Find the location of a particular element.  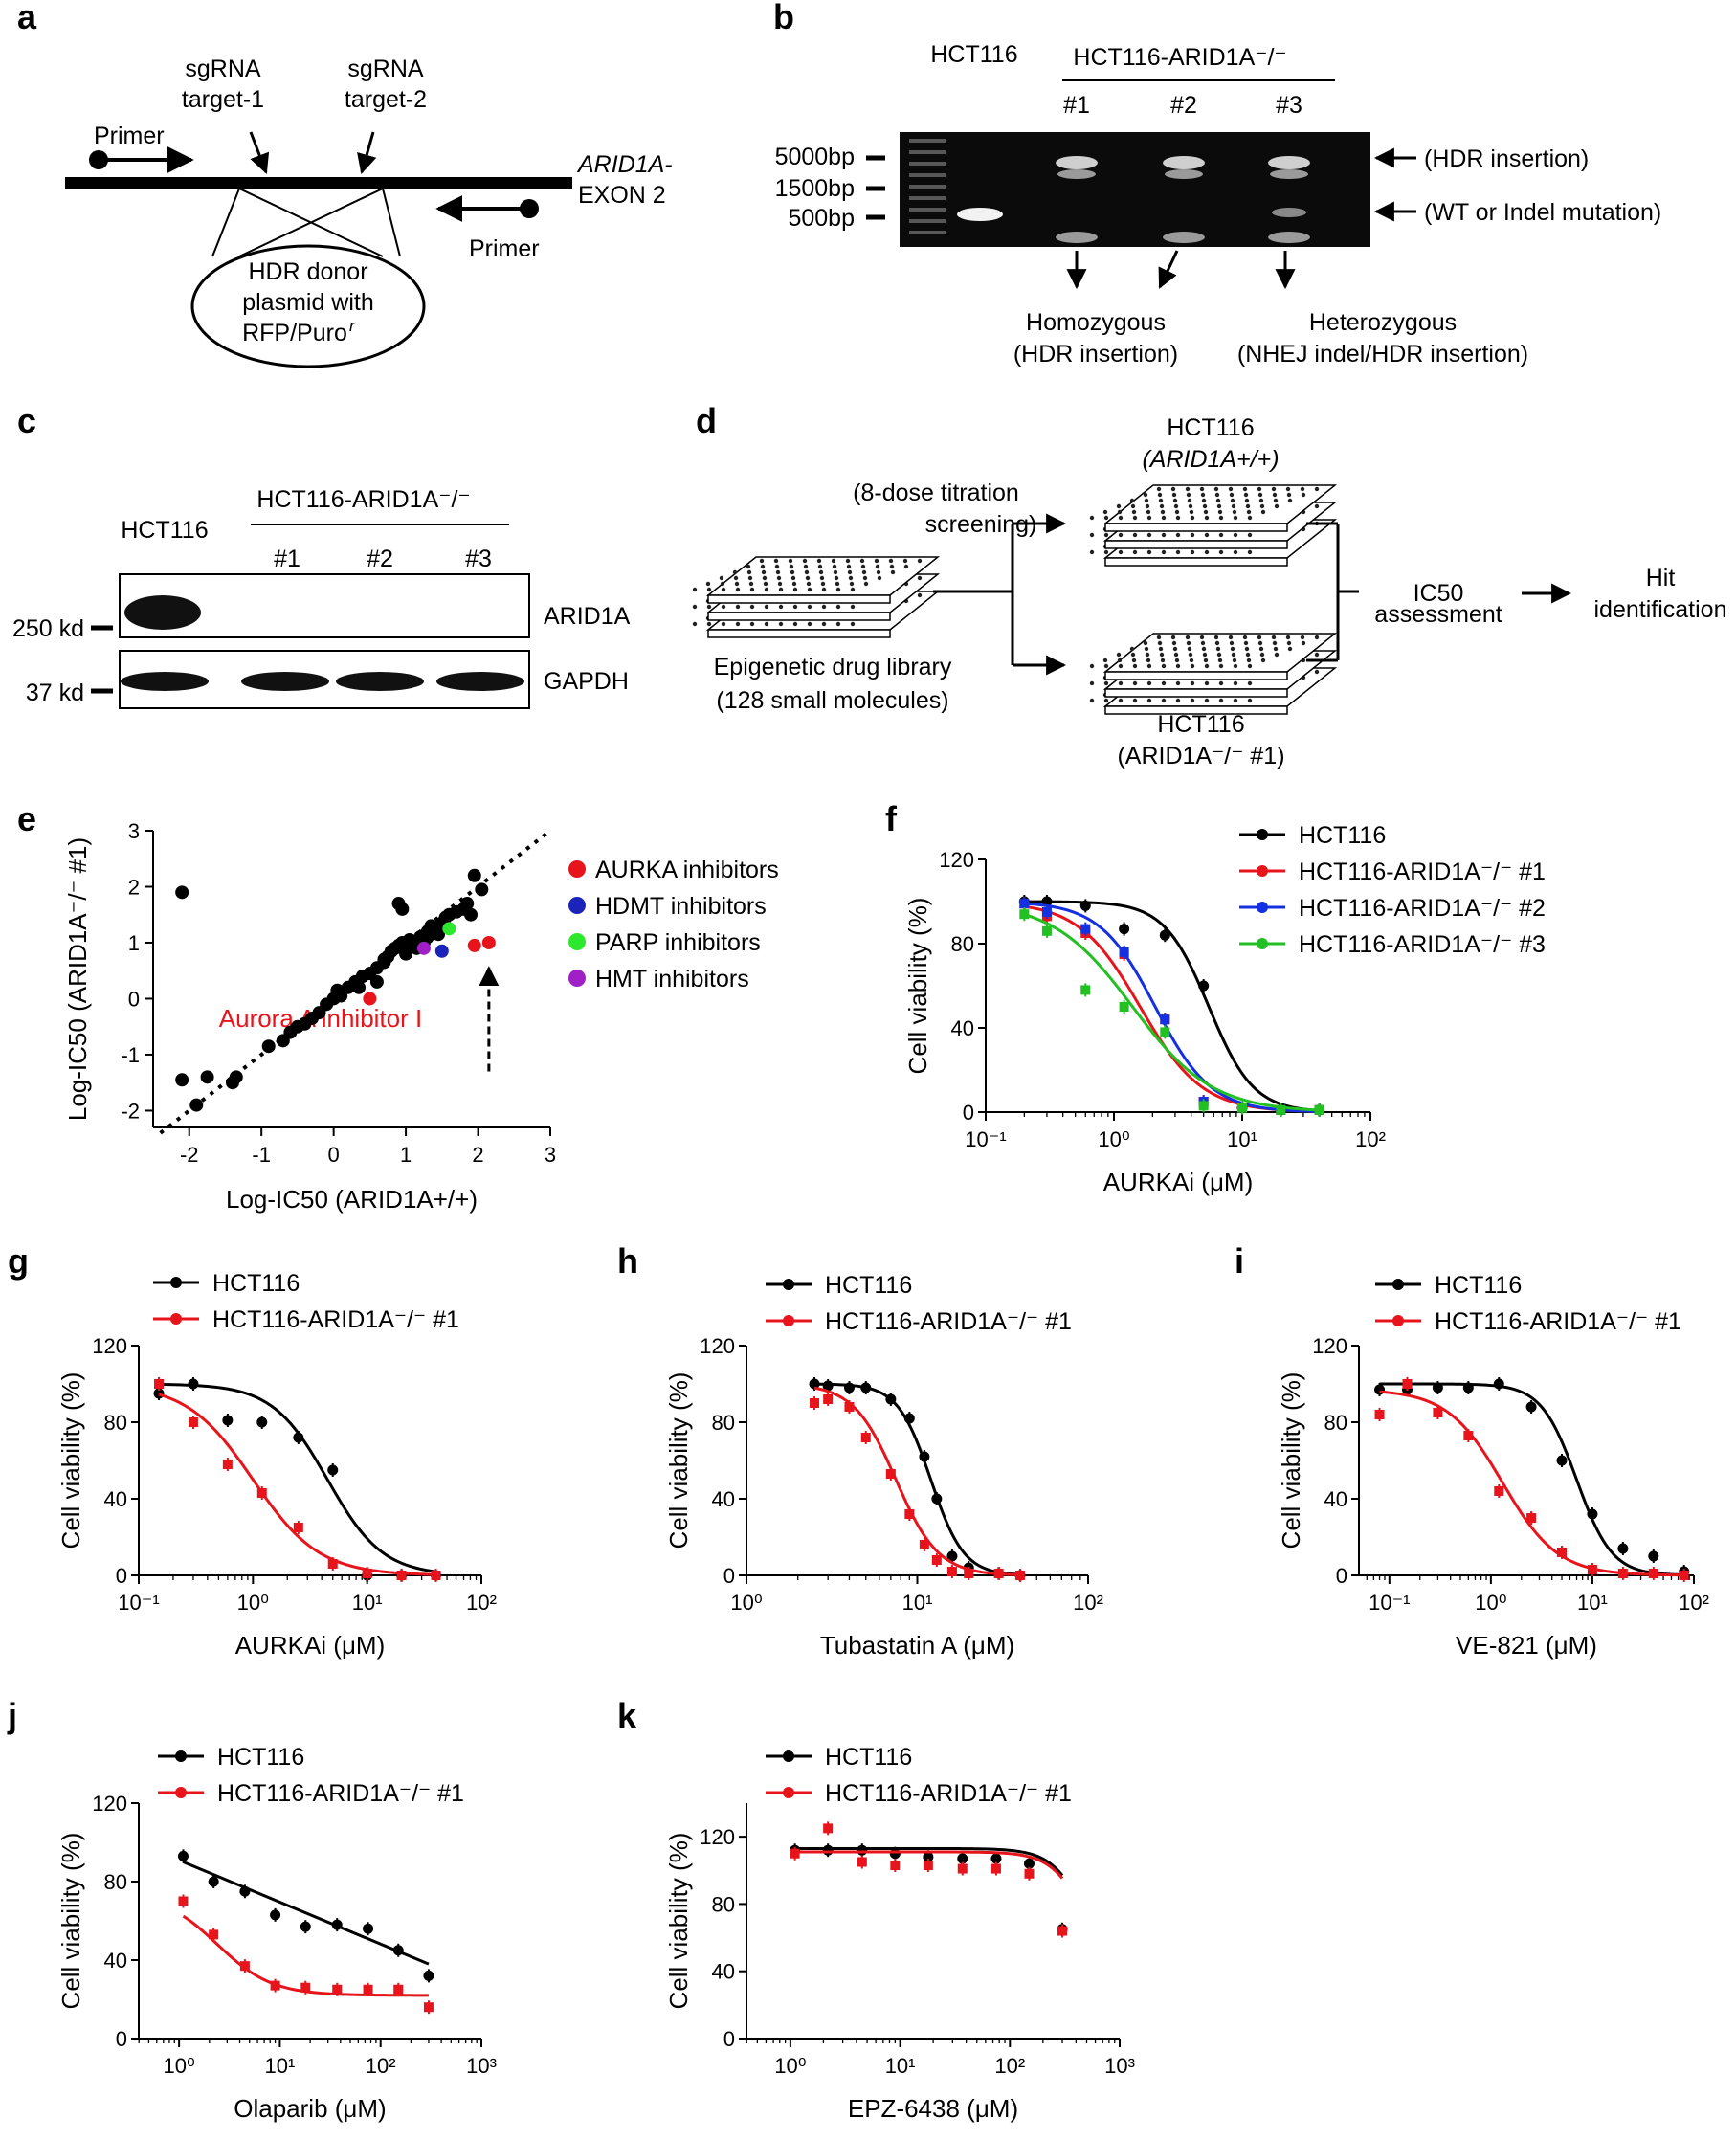

gel-clone-label: #1 is located at coordinates (1076, 106).